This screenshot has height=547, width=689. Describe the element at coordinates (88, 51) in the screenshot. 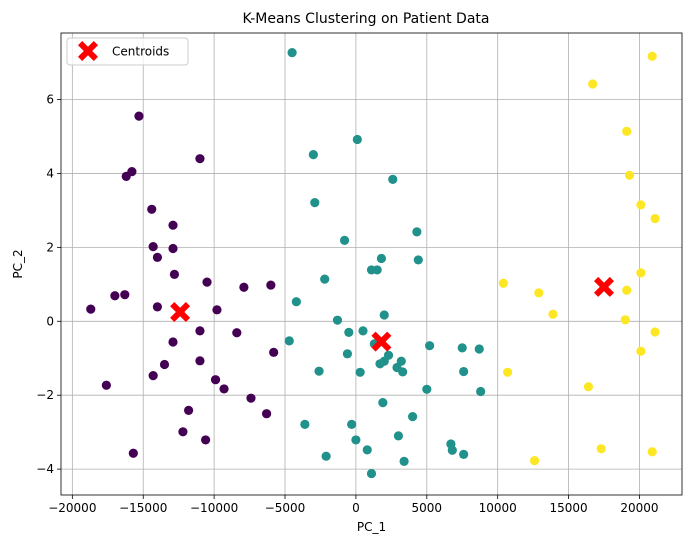

I see `legend-marker-shape` at that location.